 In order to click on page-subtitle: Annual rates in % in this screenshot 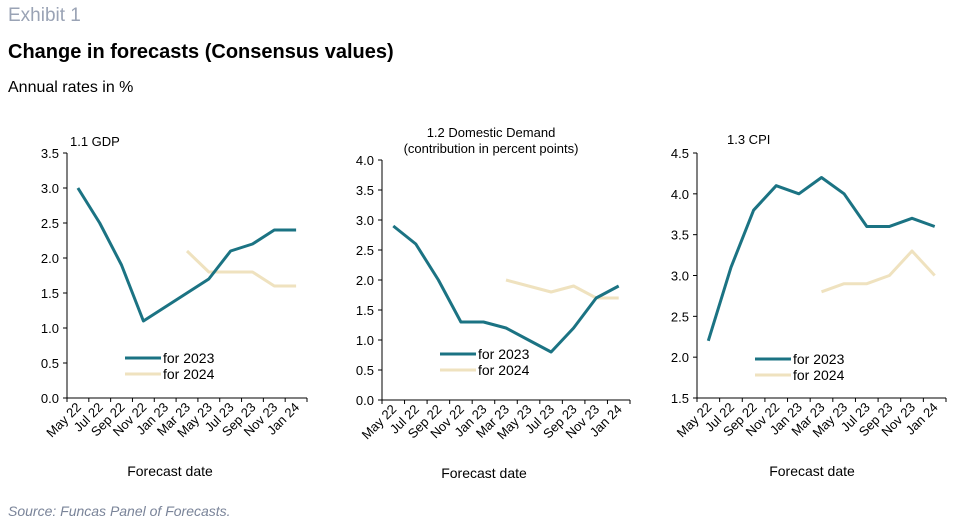, I will do `click(71, 87)`.